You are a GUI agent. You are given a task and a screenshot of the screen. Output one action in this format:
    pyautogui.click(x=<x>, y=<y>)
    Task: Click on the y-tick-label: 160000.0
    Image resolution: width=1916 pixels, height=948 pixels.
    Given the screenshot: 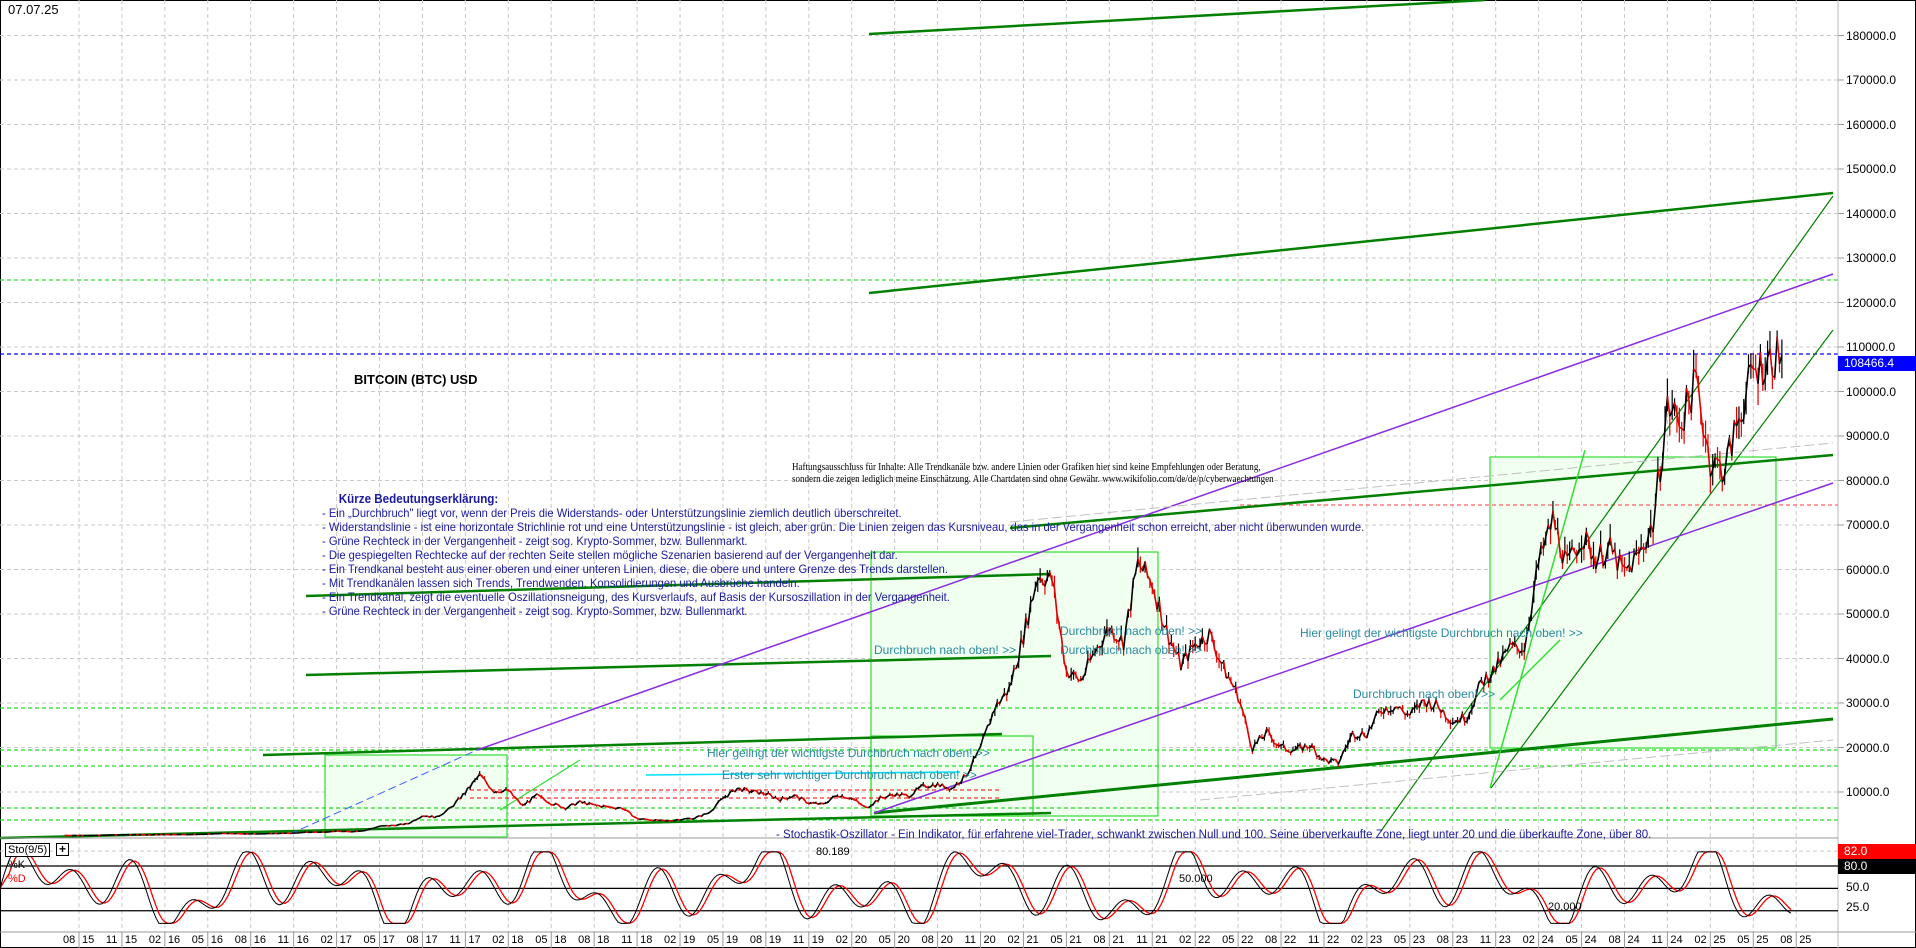 What is the action you would take?
    pyautogui.click(x=1871, y=124)
    